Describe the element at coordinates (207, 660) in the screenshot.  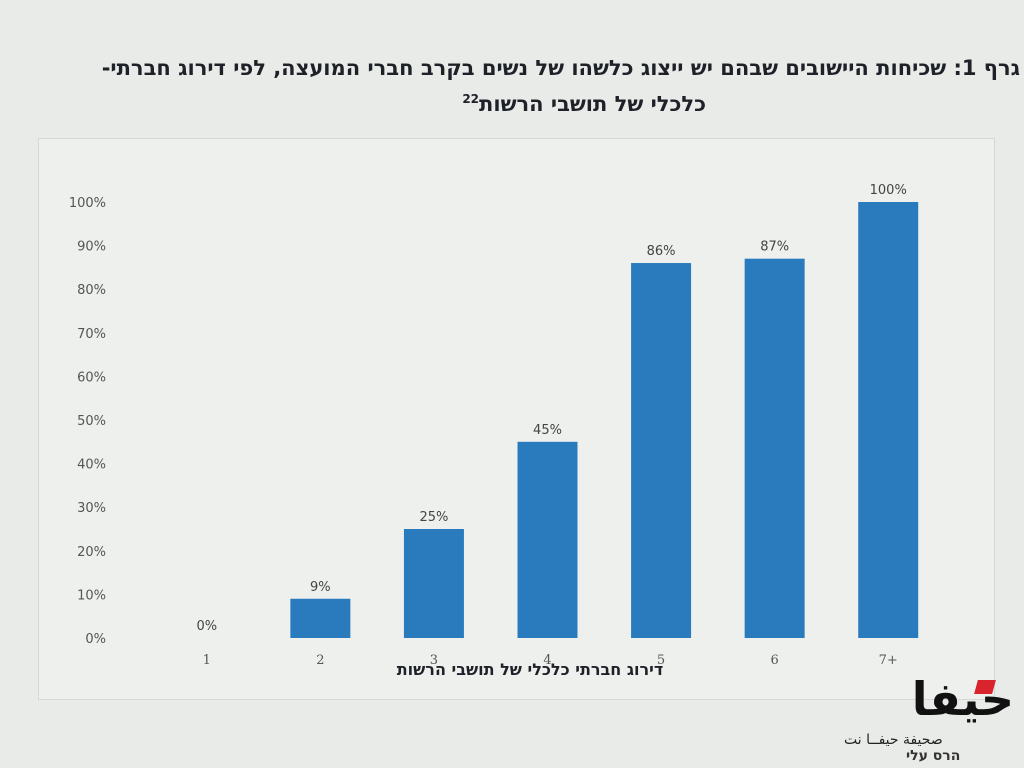
I see `x-tick-label: 1` at that location.